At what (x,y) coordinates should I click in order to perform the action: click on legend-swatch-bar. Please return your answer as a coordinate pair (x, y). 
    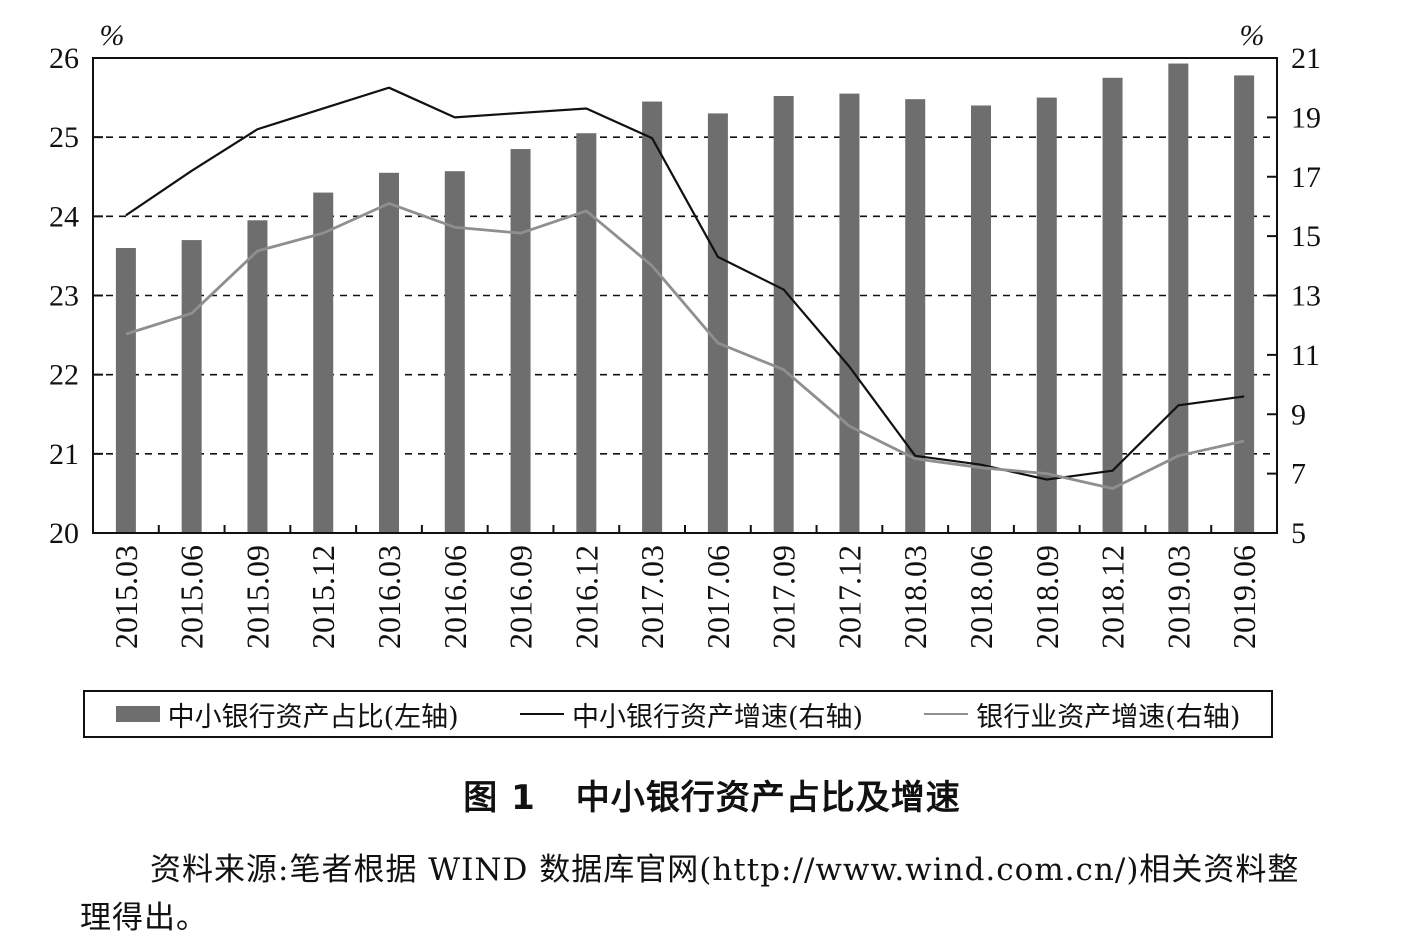
    Looking at the image, I should click on (137, 714).